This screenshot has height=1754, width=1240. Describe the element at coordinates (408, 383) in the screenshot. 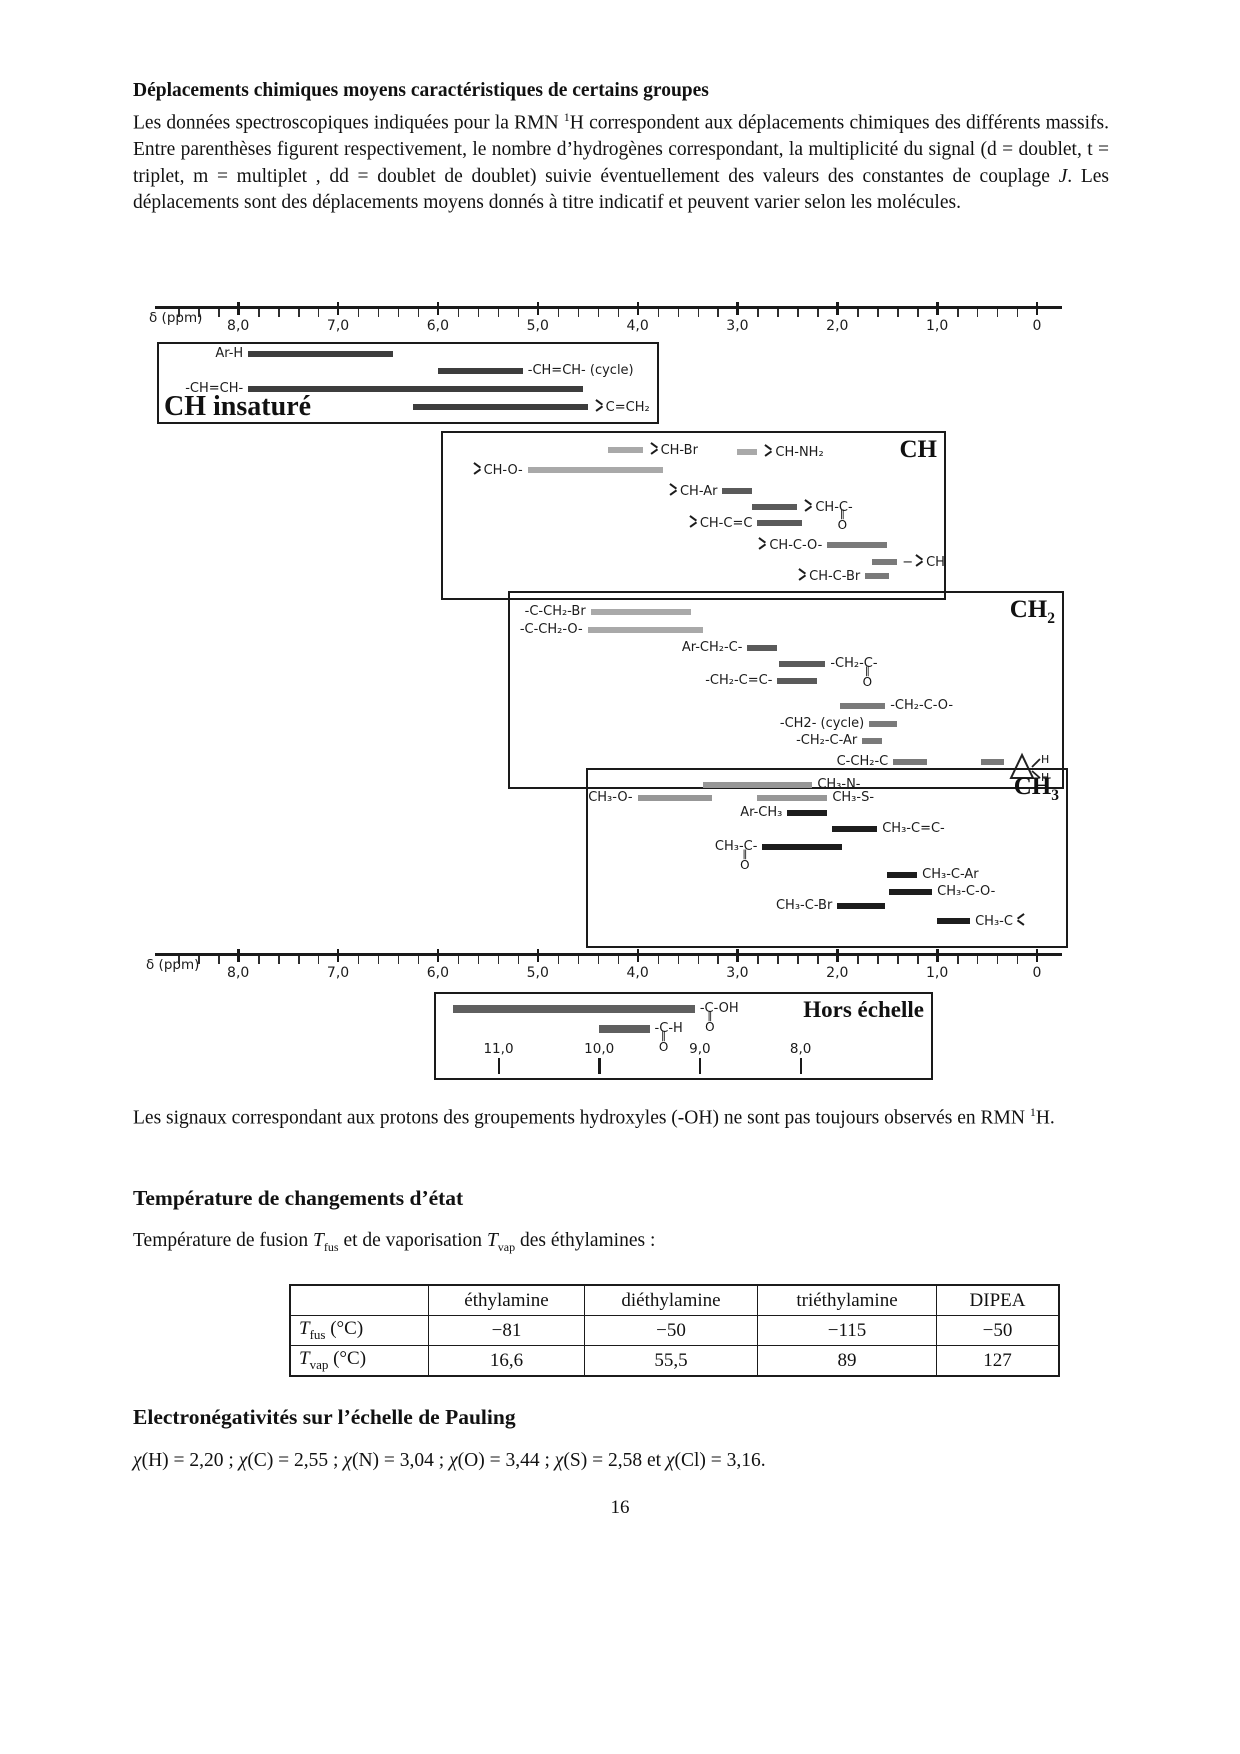

I see `group-box-0: CH insaturé` at that location.